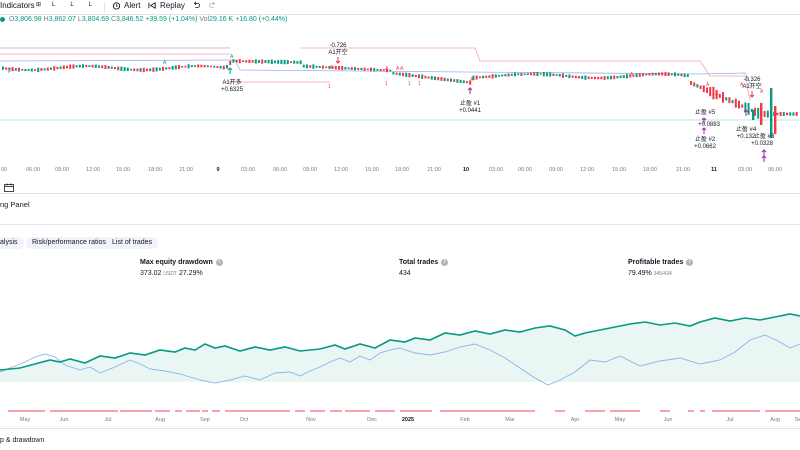 This screenshot has height=450, width=800. What do you see at coordinates (717, 94) in the screenshot?
I see `signal-glyph: A` at bounding box center [717, 94].